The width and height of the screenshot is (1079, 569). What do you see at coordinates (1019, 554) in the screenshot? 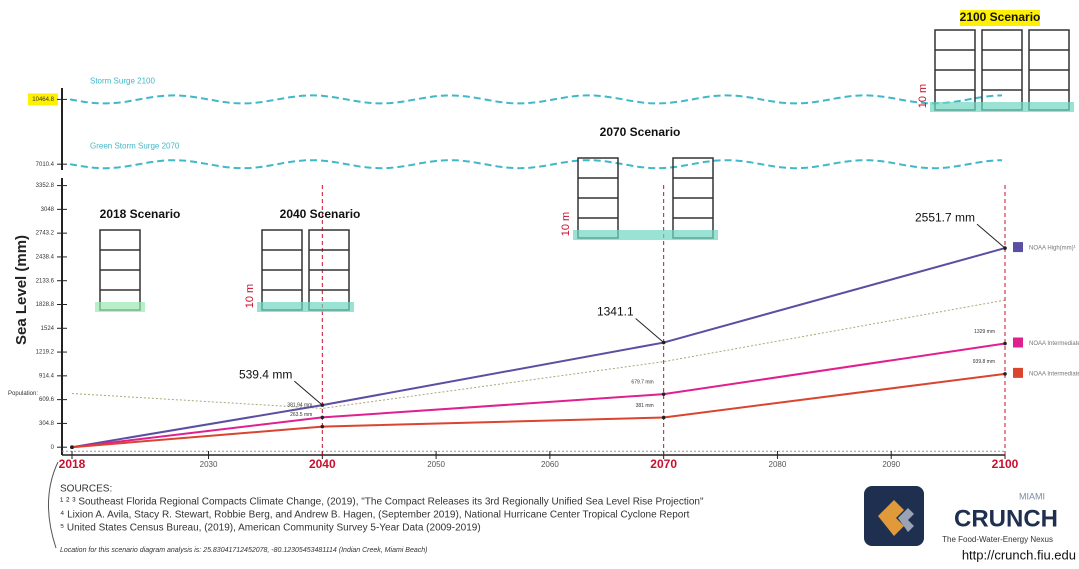
I see `logo-url: http://crunch.fiu.edu` at bounding box center [1019, 554].